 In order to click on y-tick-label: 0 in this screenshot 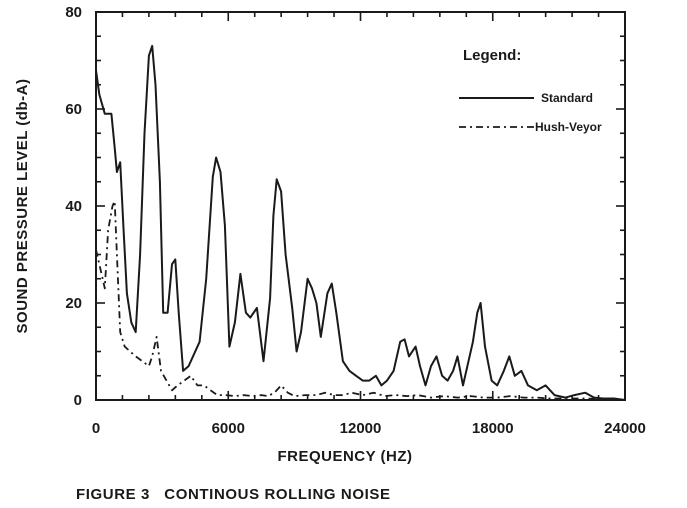, I will do `click(78, 400)`.